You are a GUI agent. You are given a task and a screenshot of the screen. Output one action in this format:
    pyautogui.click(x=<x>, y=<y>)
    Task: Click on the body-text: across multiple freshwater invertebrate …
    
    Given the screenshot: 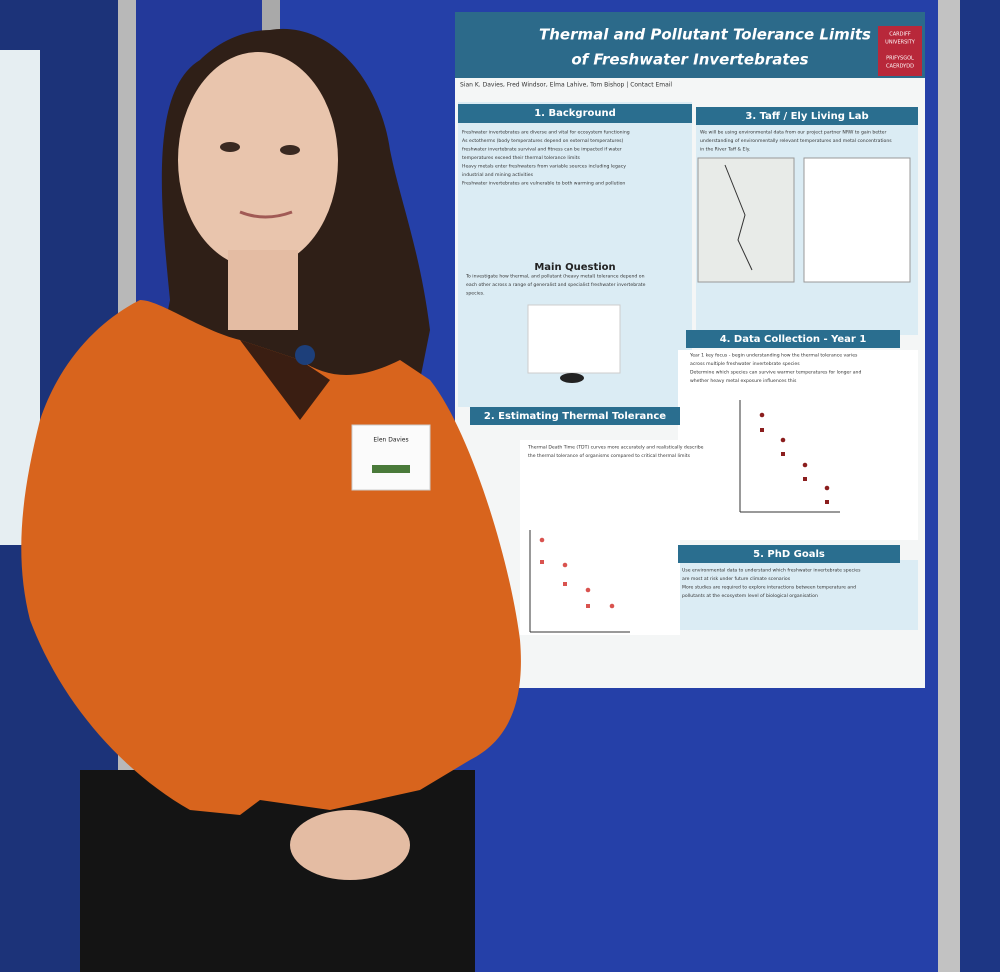 What is the action you would take?
    pyautogui.click(x=745, y=364)
    